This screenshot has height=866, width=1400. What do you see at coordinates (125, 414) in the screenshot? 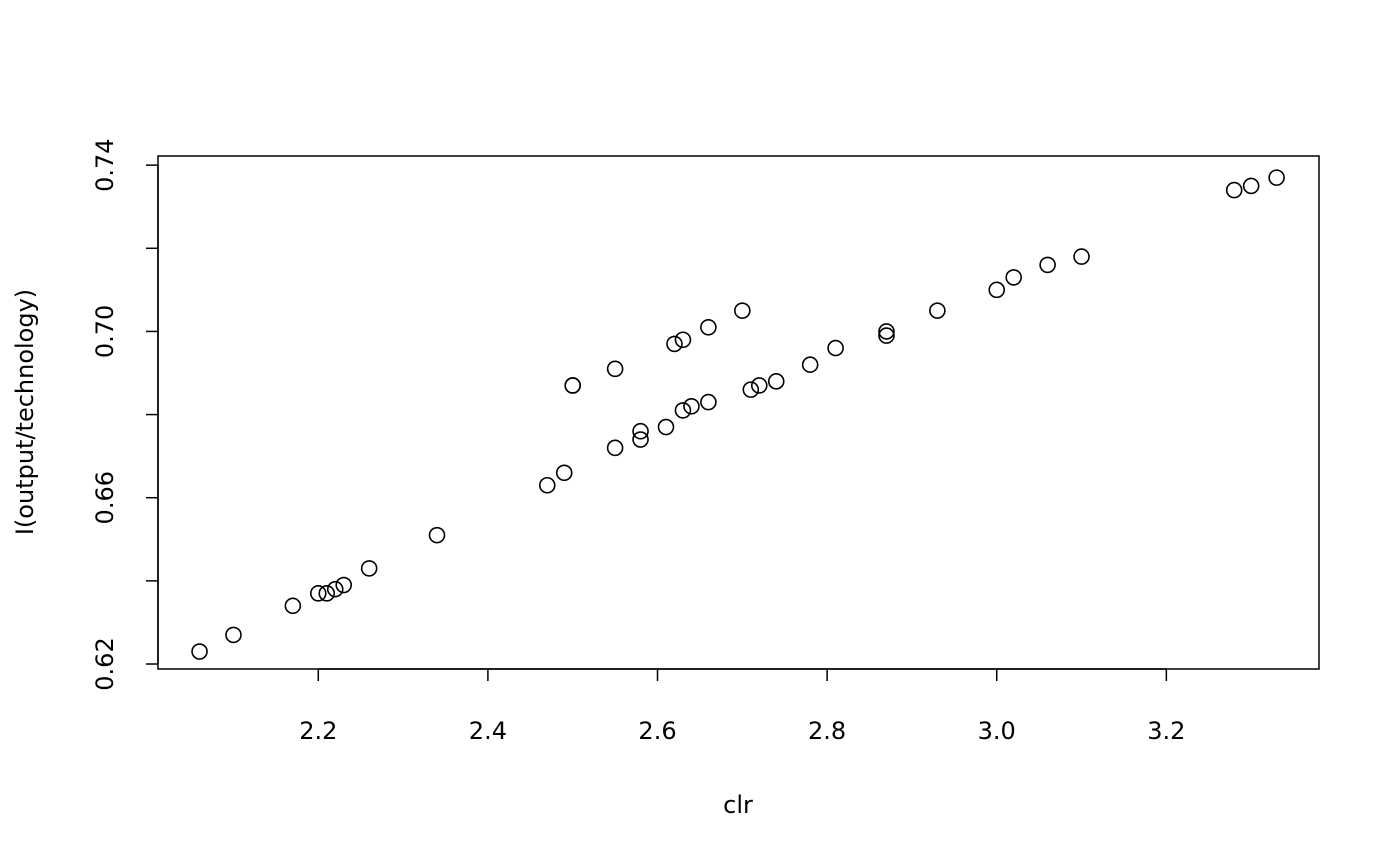
I see `y-axis: 0.62 0.66 0.70 0.74` at bounding box center [125, 414].